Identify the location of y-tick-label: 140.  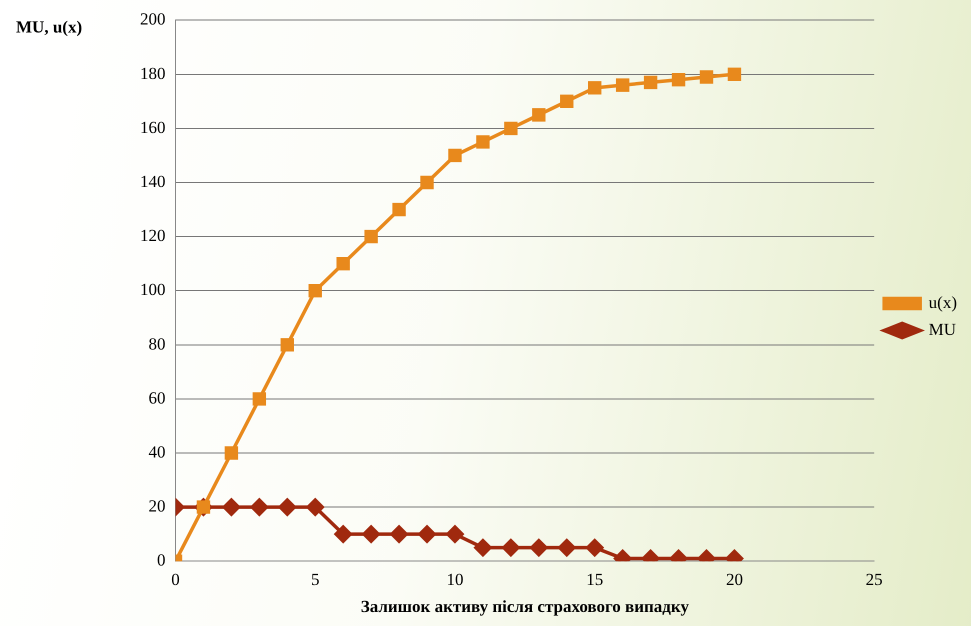
(153, 181).